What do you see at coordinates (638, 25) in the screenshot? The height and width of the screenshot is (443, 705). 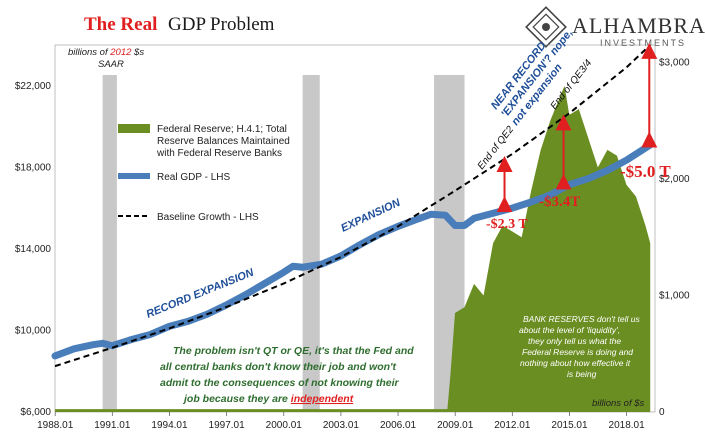 I see `logo-name: ALHAMBRA` at bounding box center [638, 25].